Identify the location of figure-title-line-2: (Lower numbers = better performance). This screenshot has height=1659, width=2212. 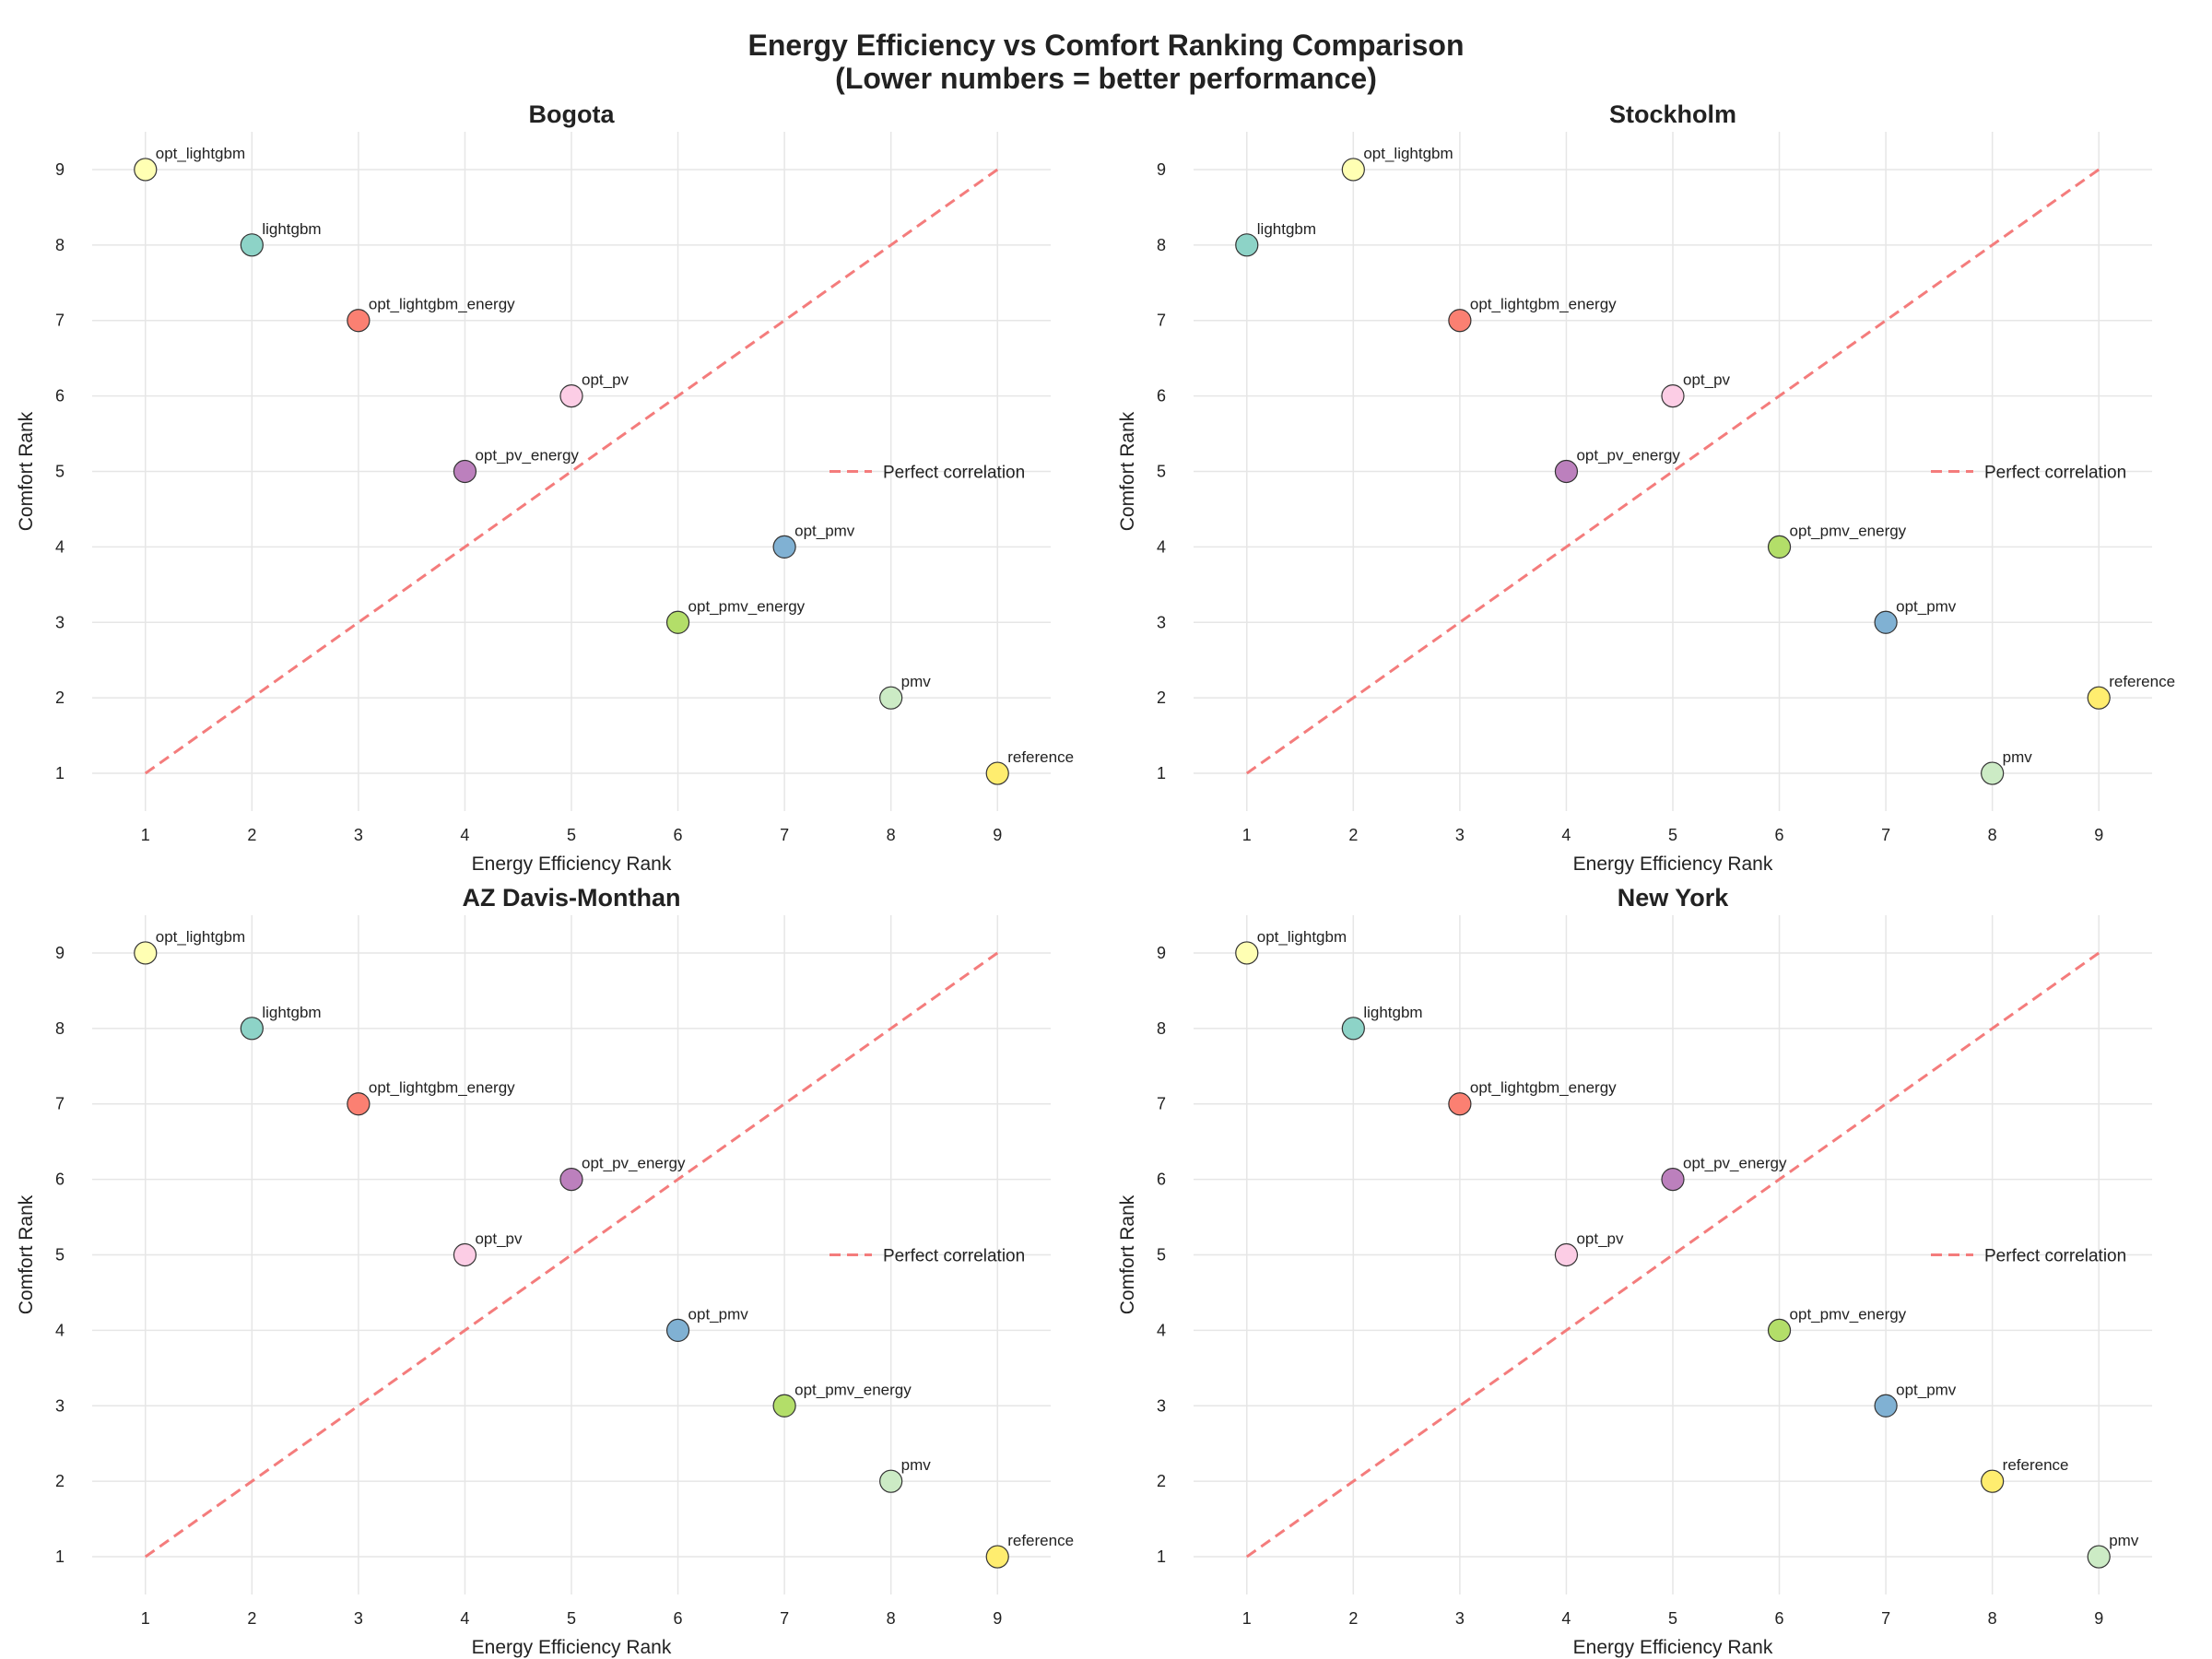
(1106, 78).